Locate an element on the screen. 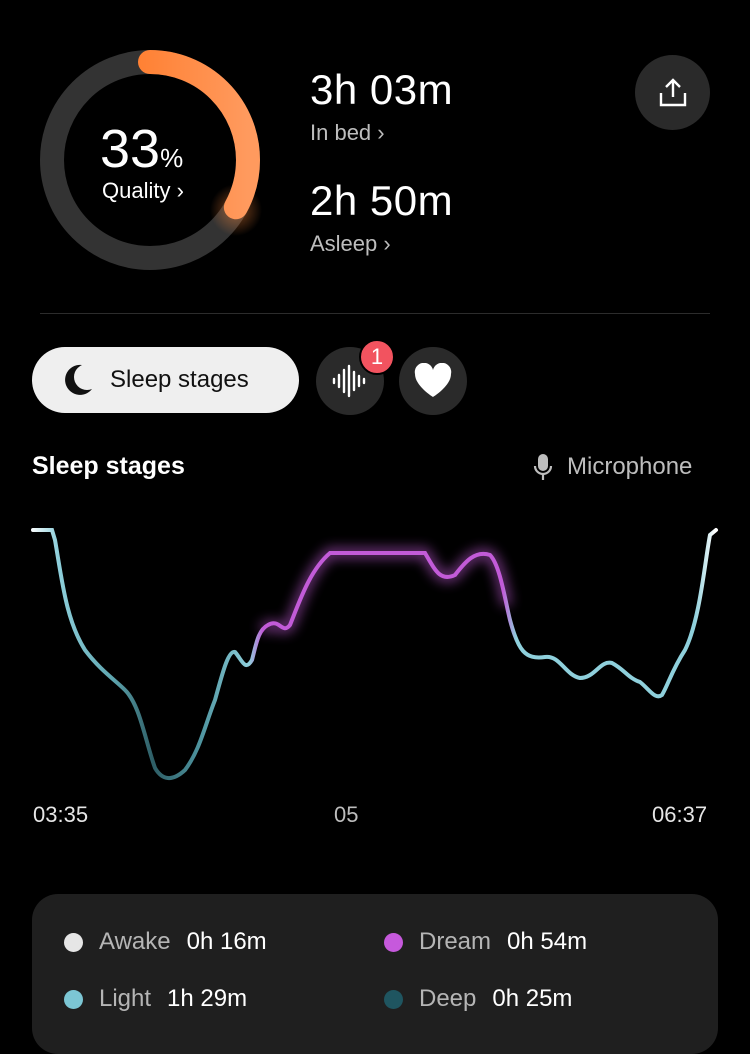 The image size is (750, 1054). axis-start: 03:35 is located at coordinates (61, 814).